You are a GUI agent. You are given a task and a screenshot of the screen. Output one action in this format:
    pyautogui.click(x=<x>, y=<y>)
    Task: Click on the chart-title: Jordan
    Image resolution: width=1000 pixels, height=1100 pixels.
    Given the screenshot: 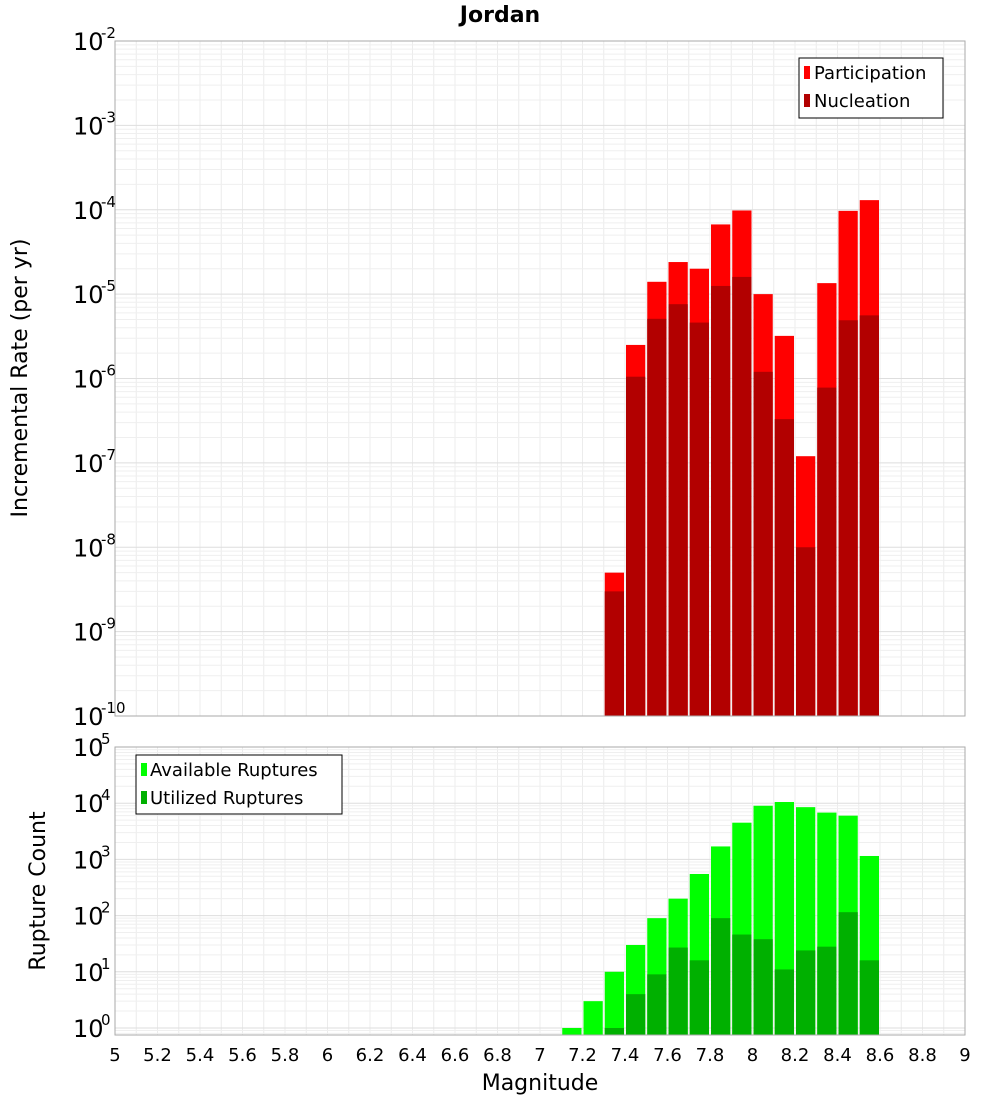 What is the action you would take?
    pyautogui.click(x=499, y=15)
    